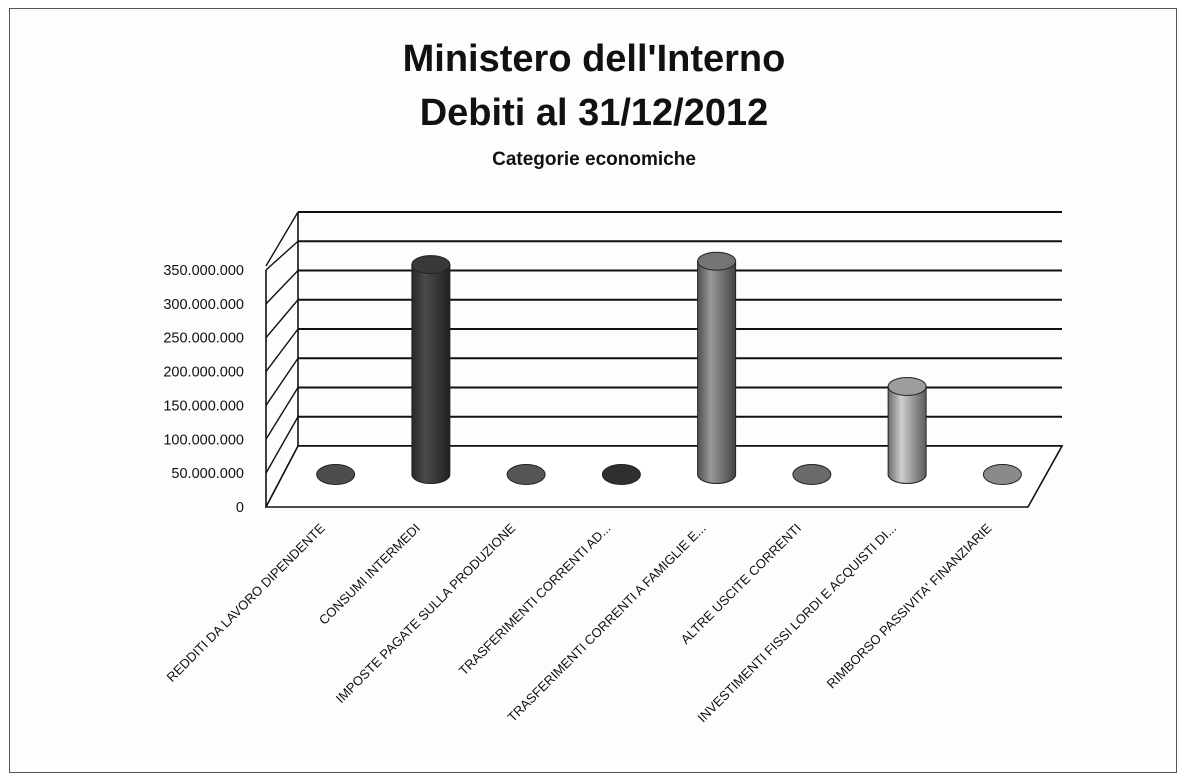 The image size is (1188, 783). I want to click on y-tick-label: 300.000.000, so click(203, 305).